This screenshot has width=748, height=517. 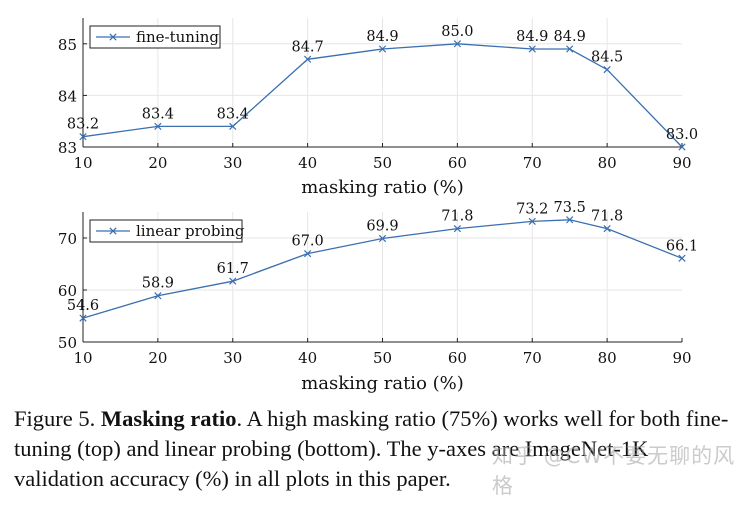 I want to click on watermark: 知乎 @CW不要无聊的风格, so click(x=614, y=471).